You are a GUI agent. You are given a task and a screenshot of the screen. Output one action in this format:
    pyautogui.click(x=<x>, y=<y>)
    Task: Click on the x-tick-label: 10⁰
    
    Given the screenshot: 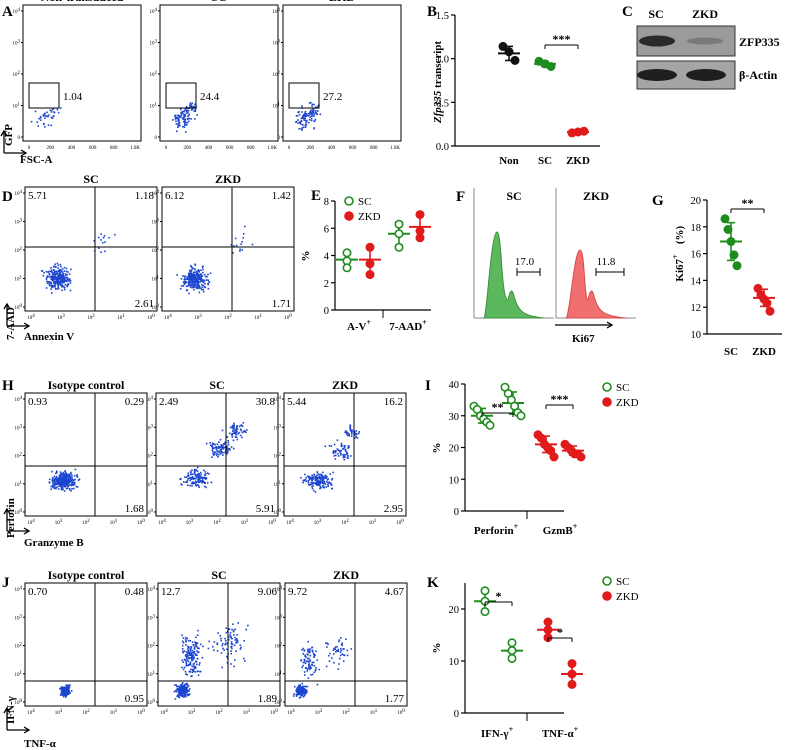 What is the action you would take?
    pyautogui.click(x=288, y=317)
    